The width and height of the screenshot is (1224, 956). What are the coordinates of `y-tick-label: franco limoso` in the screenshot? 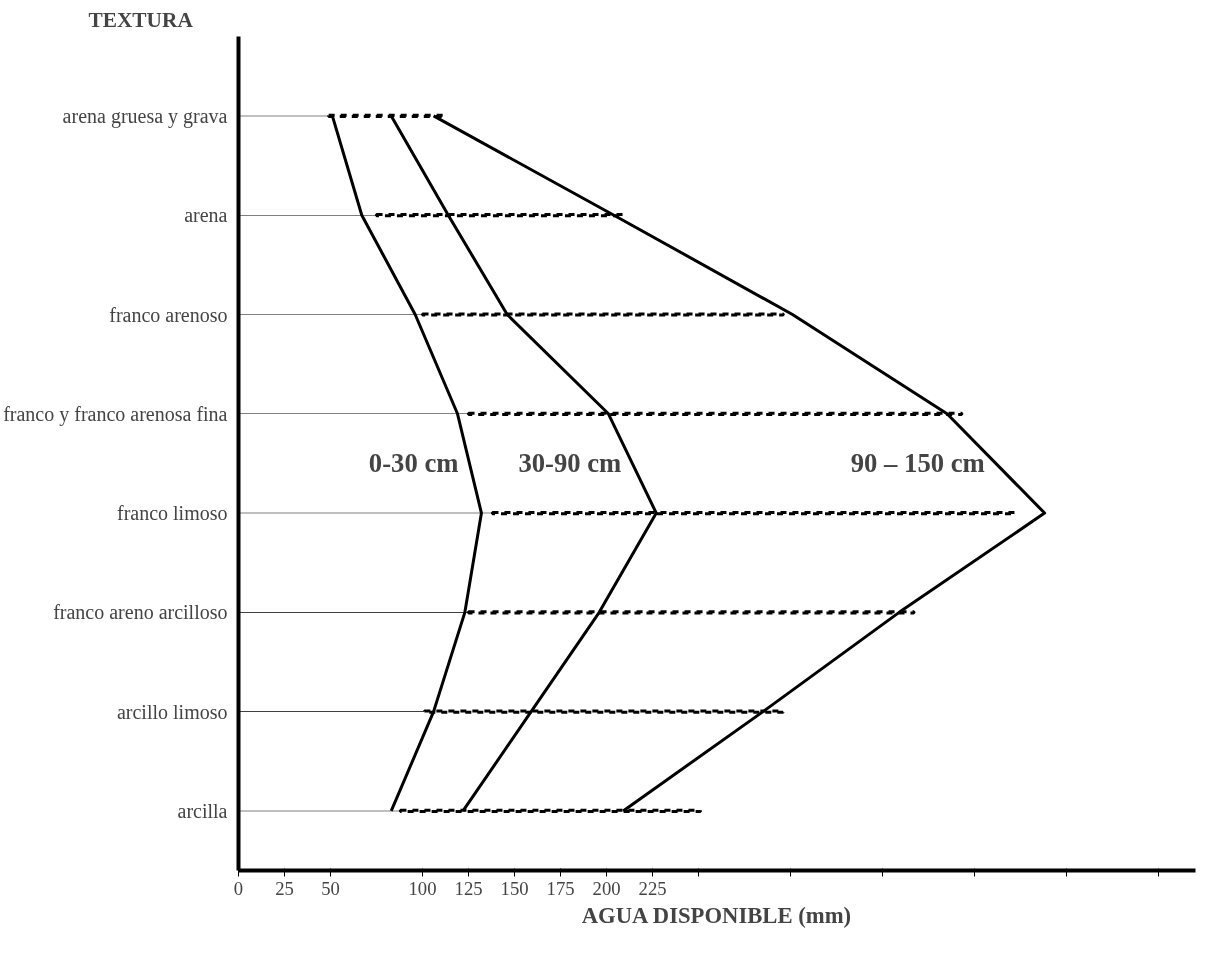 It's located at (172, 513).